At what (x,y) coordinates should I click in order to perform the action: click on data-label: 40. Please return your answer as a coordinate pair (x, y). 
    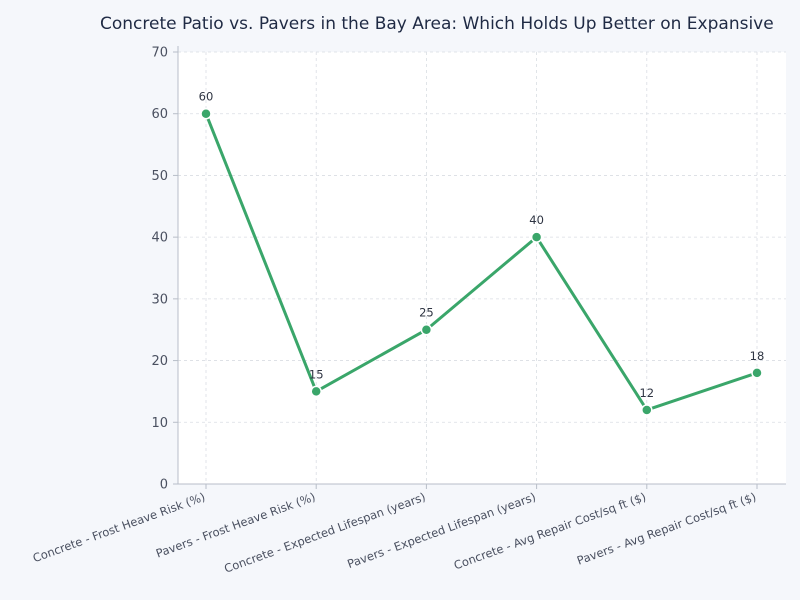
    Looking at the image, I should click on (536, 220).